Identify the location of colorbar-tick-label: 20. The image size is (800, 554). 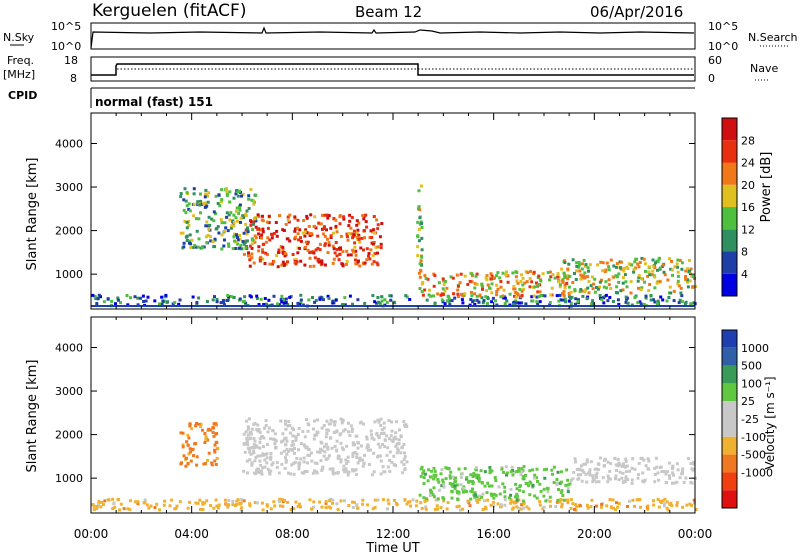
(748, 185).